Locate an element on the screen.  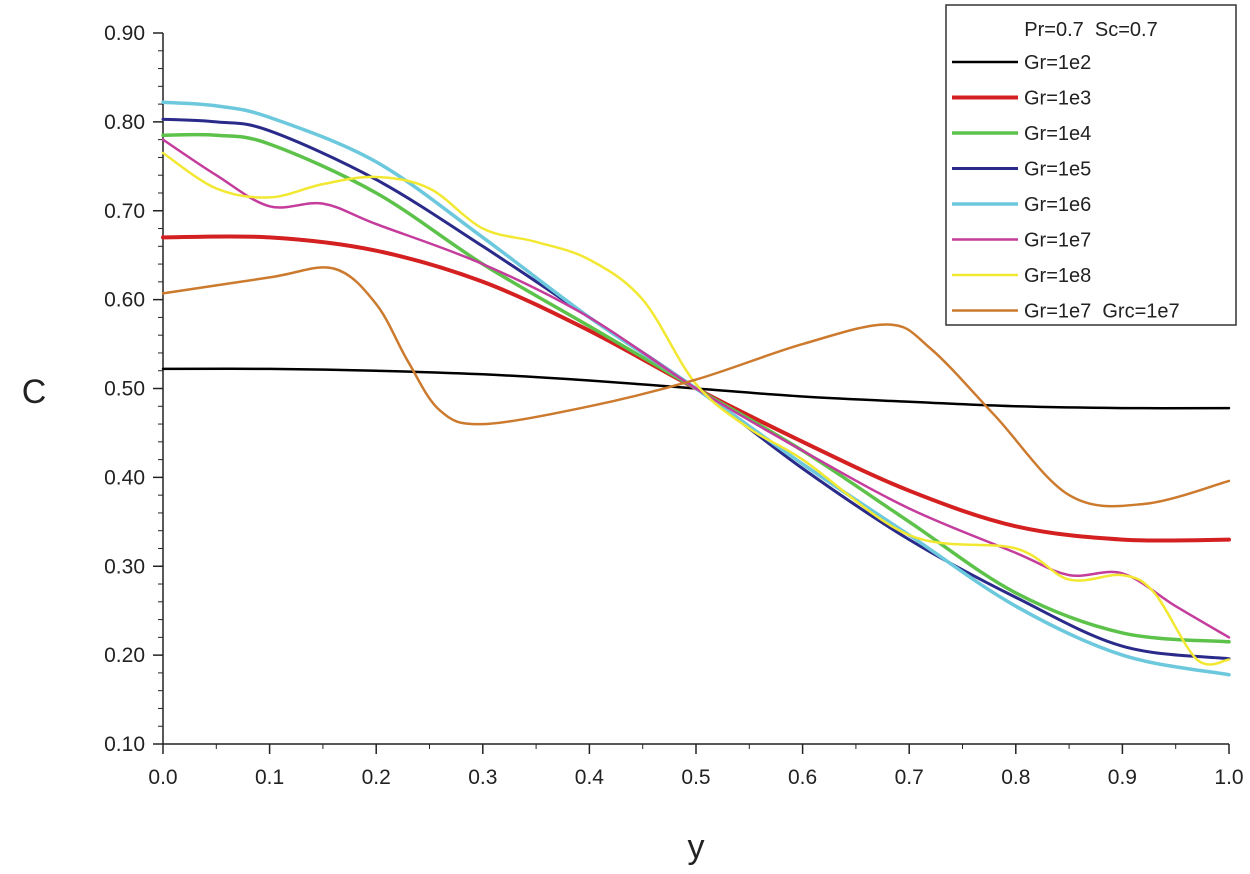
x-axis: 0.0 0.1 0.2 0.3 0.4 0.5 0.6 0.7 0.8 0.9 1.0 is located at coordinates (696, 766).